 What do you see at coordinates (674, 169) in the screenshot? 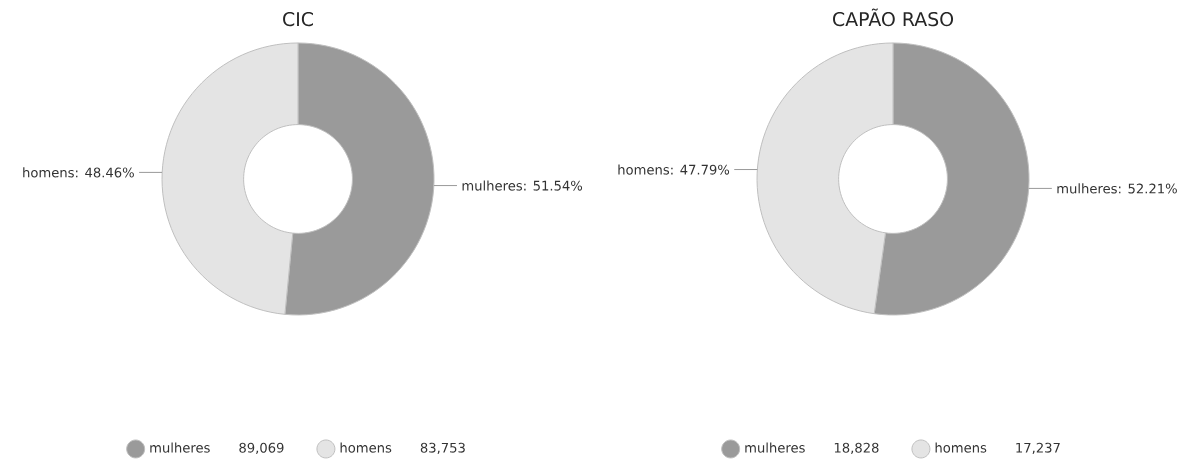
I see `data-label: homens: 47.79%` at bounding box center [674, 169].